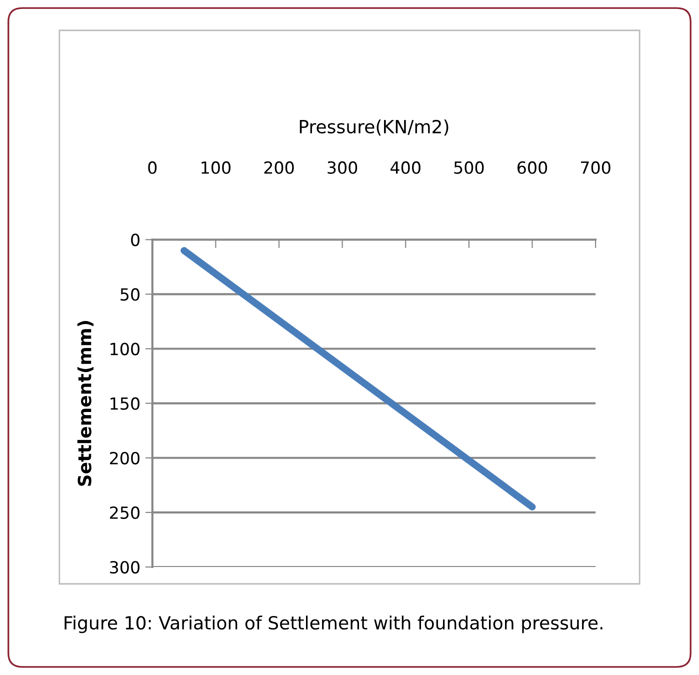  I want to click on x-tick-label: 100, so click(216, 167).